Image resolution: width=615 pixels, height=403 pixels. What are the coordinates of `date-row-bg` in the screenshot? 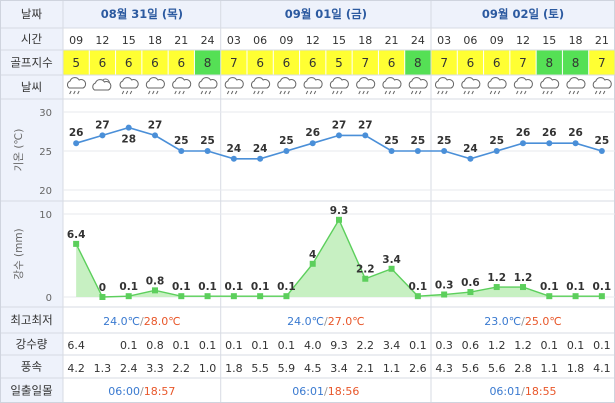 It's located at (307, 14).